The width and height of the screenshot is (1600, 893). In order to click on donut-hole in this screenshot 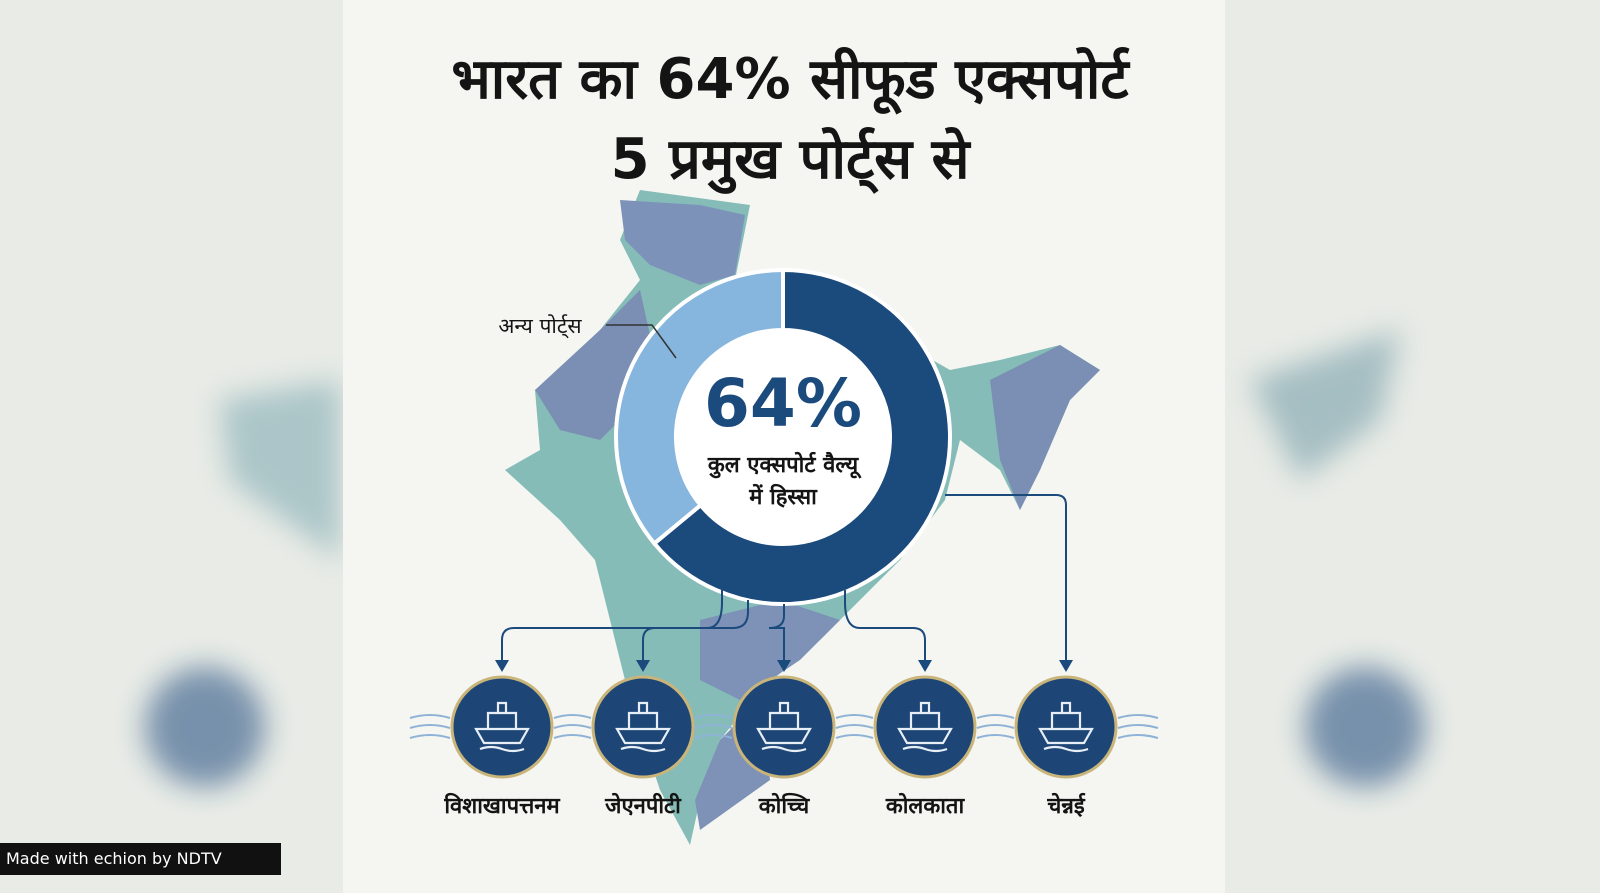, I will do `click(783, 437)`.